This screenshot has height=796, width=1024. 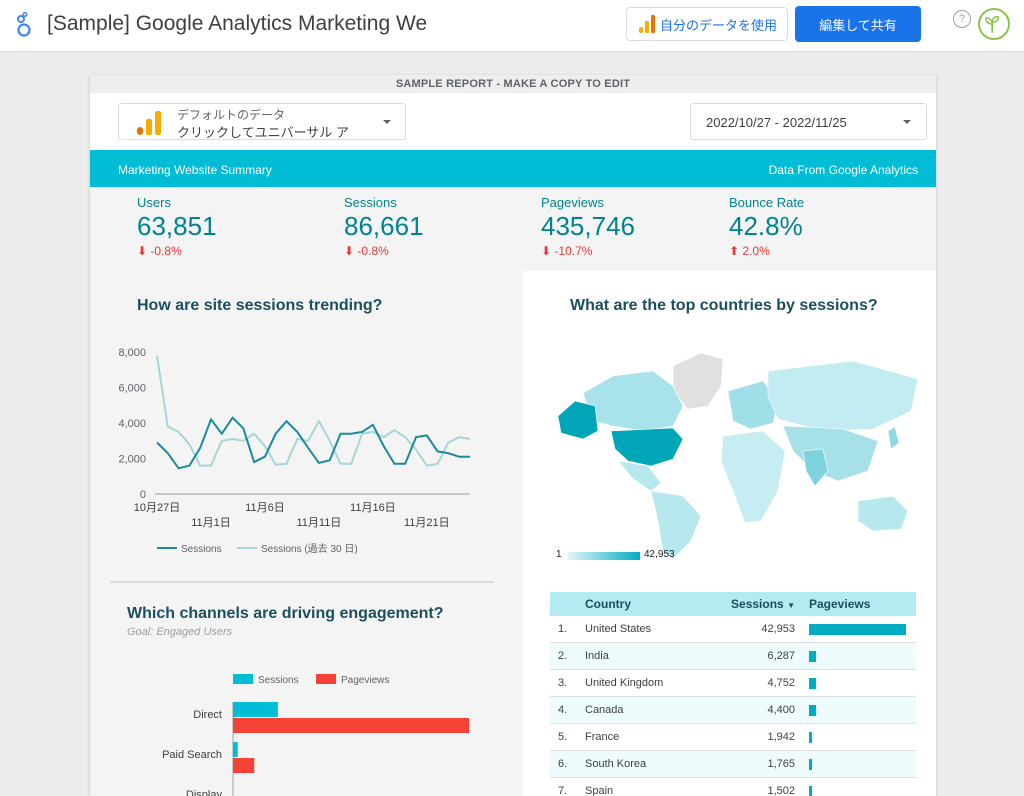 I want to click on x-tick-label: 11月6日, so click(x=265, y=508).